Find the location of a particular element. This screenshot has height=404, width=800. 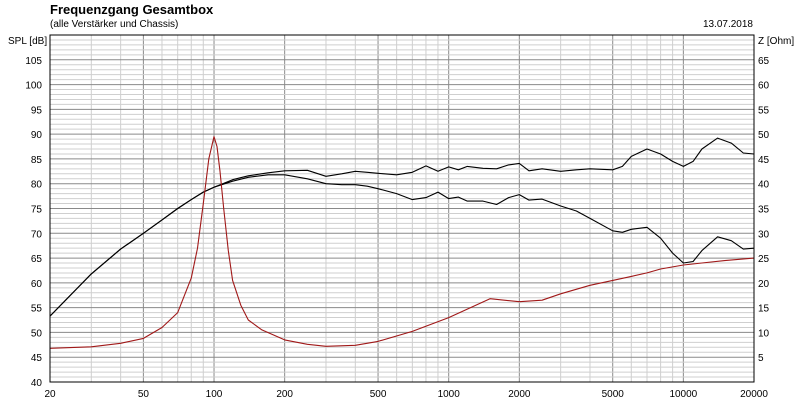

y-tick-label: 70 is located at coordinates (37, 234).